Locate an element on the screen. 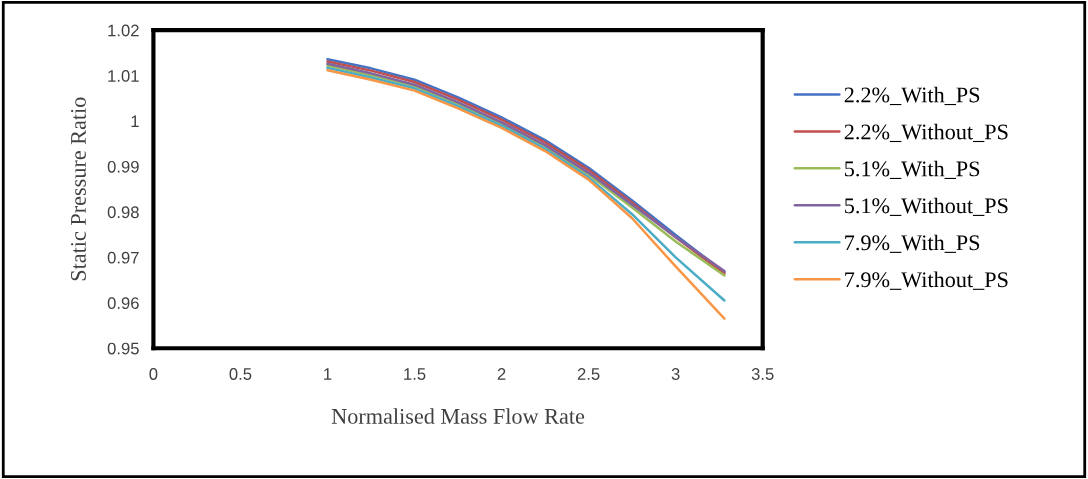  x-tick-label: 1.5 is located at coordinates (415, 374).